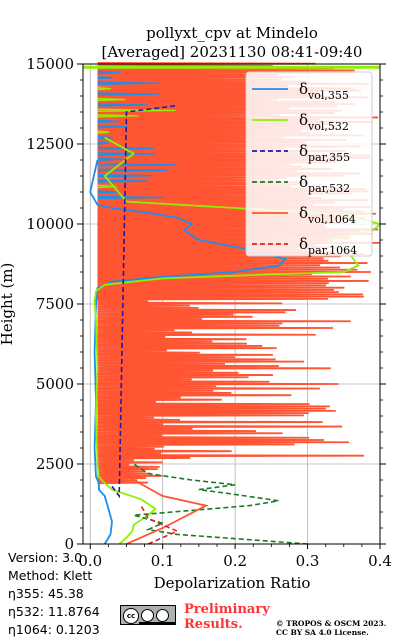 The height and width of the screenshot is (640, 400). Describe the element at coordinates (55, 304) in the screenshot. I see `y-tick-label: 7500` at that location.